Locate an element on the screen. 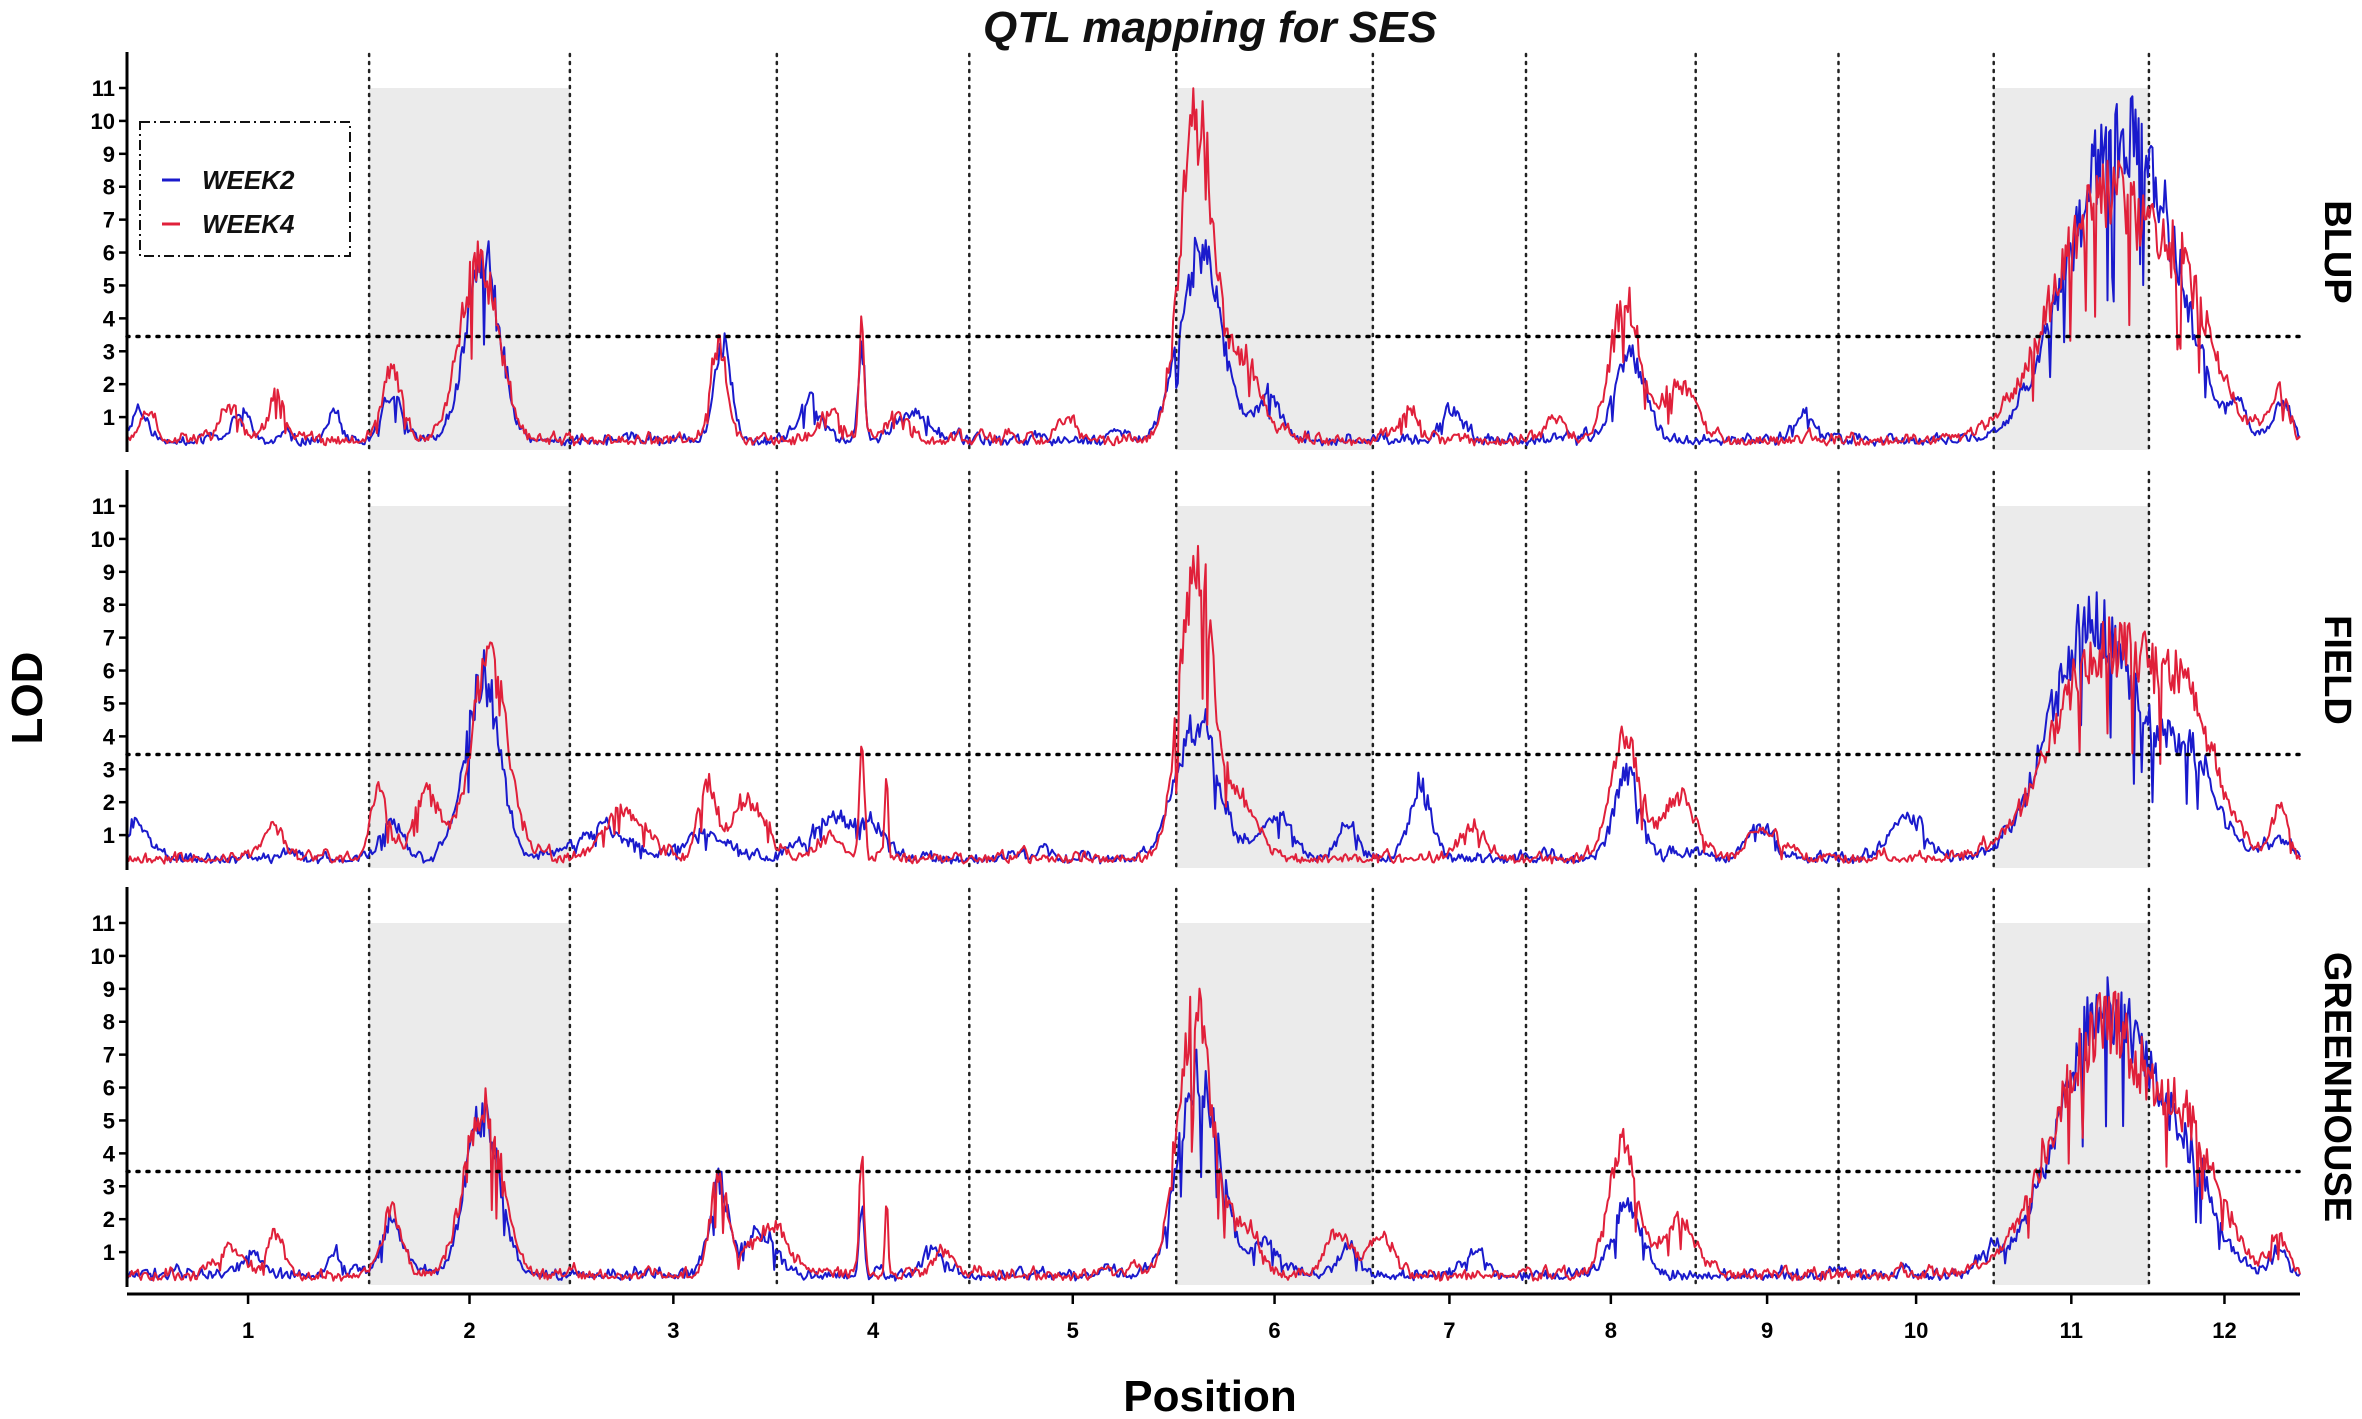 Image resolution: width=2362 pixels, height=1419 pixels. x-tick-label: 11 is located at coordinates (2071, 1330).